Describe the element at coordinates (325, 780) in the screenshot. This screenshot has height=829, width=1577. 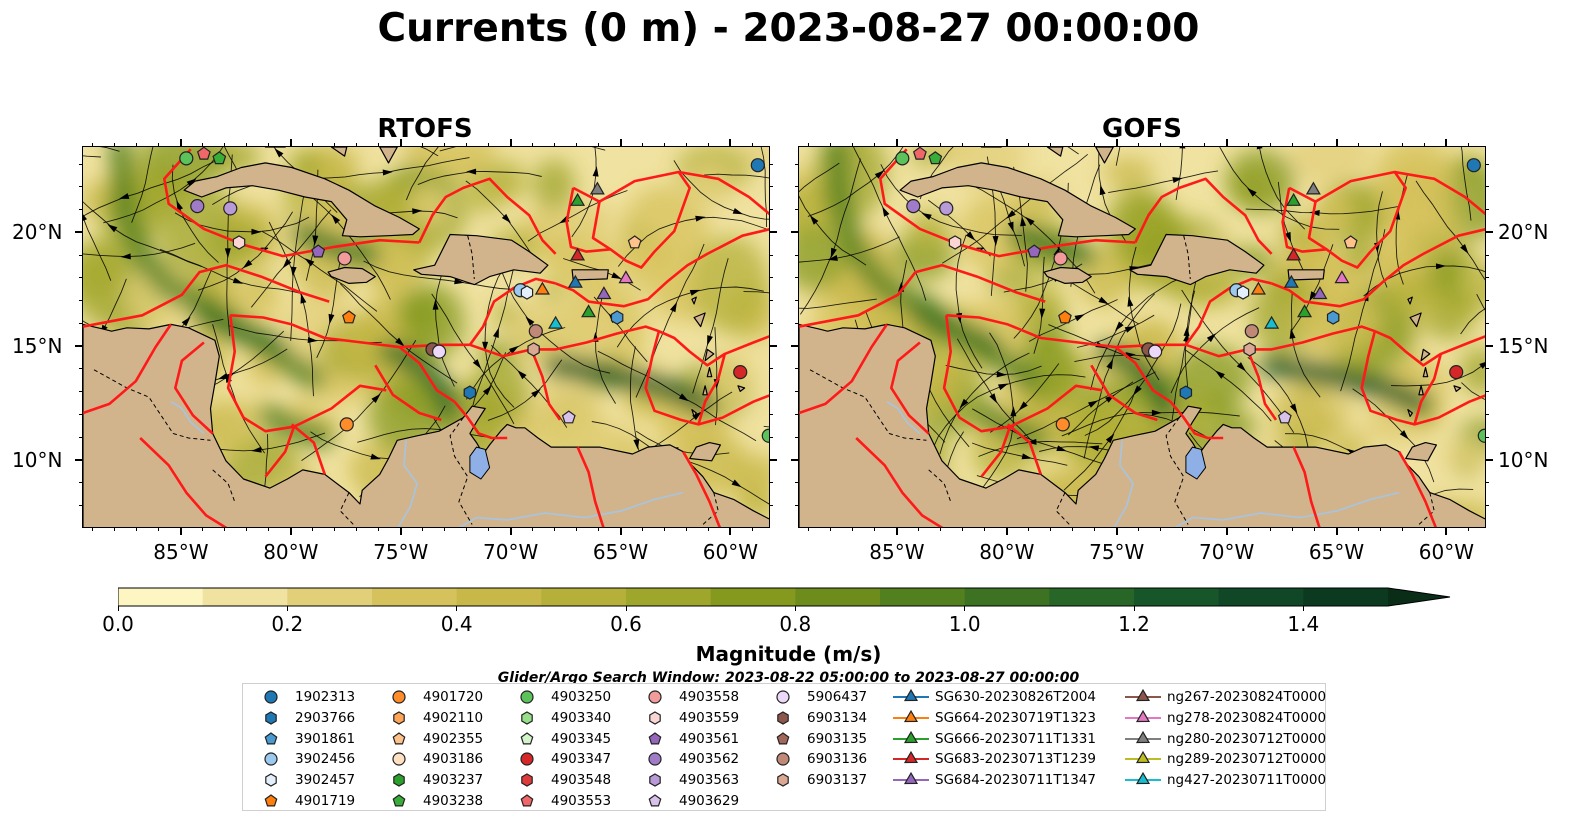
I see `legend-item-label: 3902457` at that location.